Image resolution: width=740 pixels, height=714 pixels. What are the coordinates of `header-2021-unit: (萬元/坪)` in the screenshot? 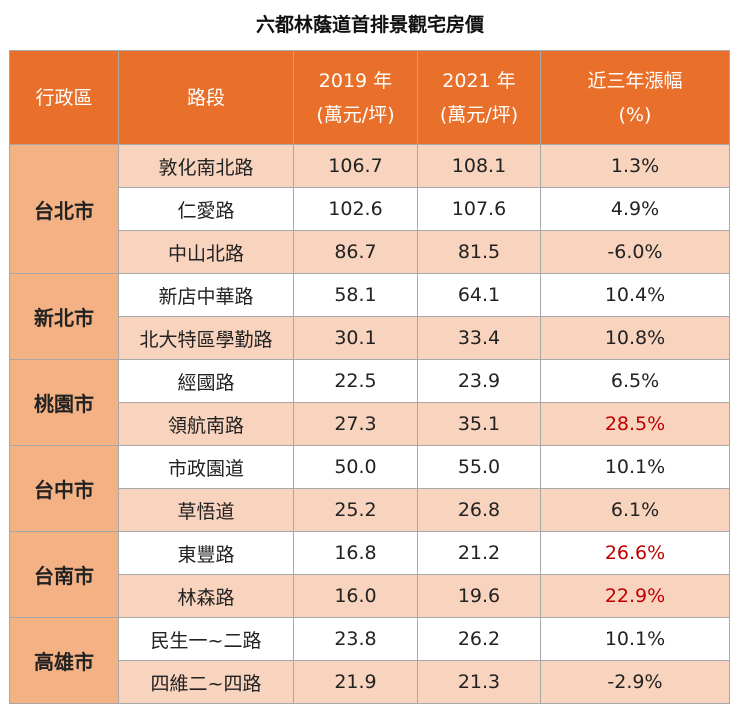 It's located at (479, 114).